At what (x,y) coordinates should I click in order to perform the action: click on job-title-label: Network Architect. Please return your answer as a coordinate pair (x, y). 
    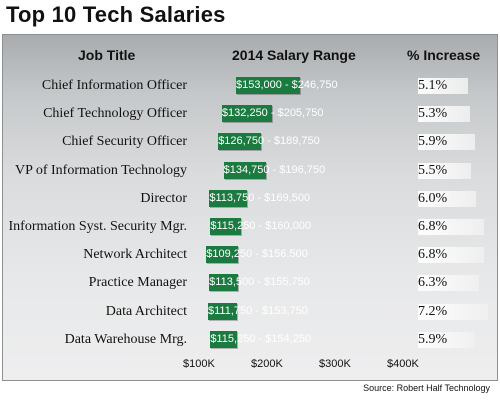
    Looking at the image, I should click on (135, 255).